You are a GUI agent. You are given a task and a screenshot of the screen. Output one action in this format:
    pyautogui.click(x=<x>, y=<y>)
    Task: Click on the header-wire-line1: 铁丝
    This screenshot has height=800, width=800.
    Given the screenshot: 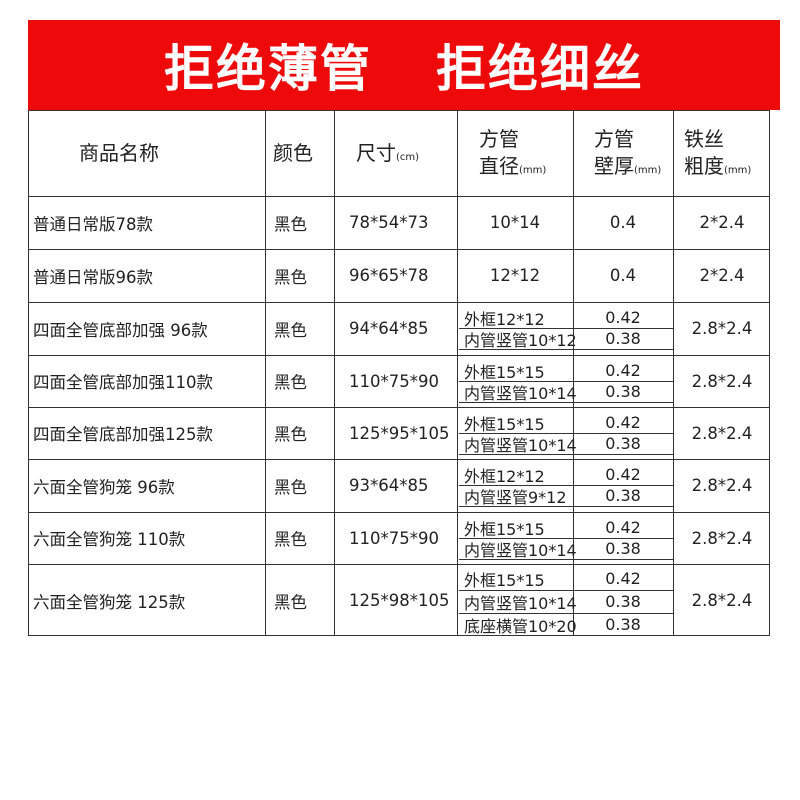 What is the action you would take?
    pyautogui.click(x=704, y=139)
    